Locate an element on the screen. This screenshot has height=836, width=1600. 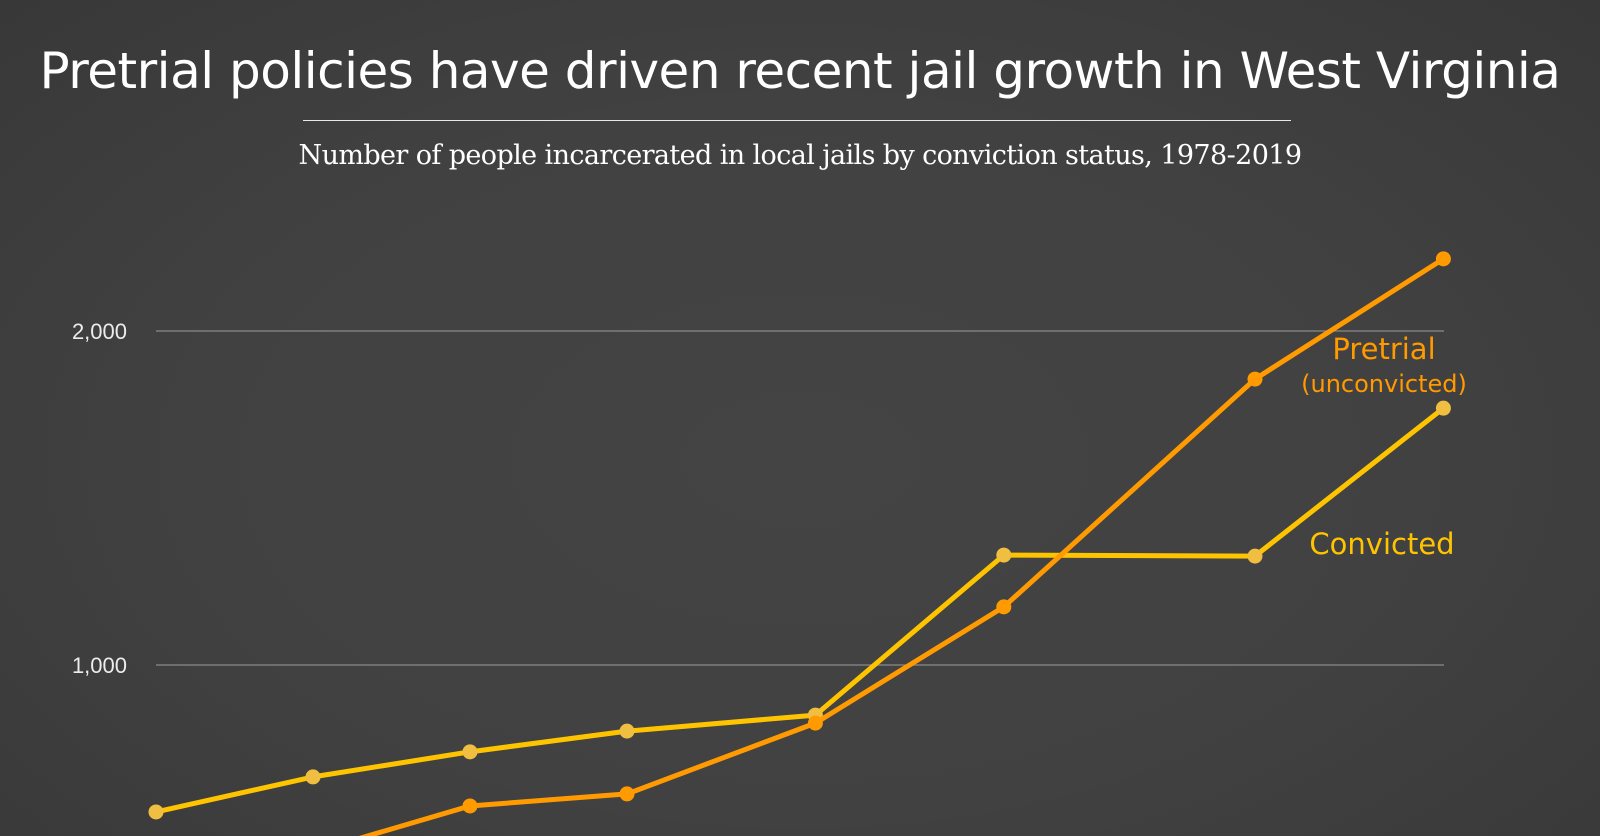
pretrial-label: Pretrial is located at coordinates (1383, 349).